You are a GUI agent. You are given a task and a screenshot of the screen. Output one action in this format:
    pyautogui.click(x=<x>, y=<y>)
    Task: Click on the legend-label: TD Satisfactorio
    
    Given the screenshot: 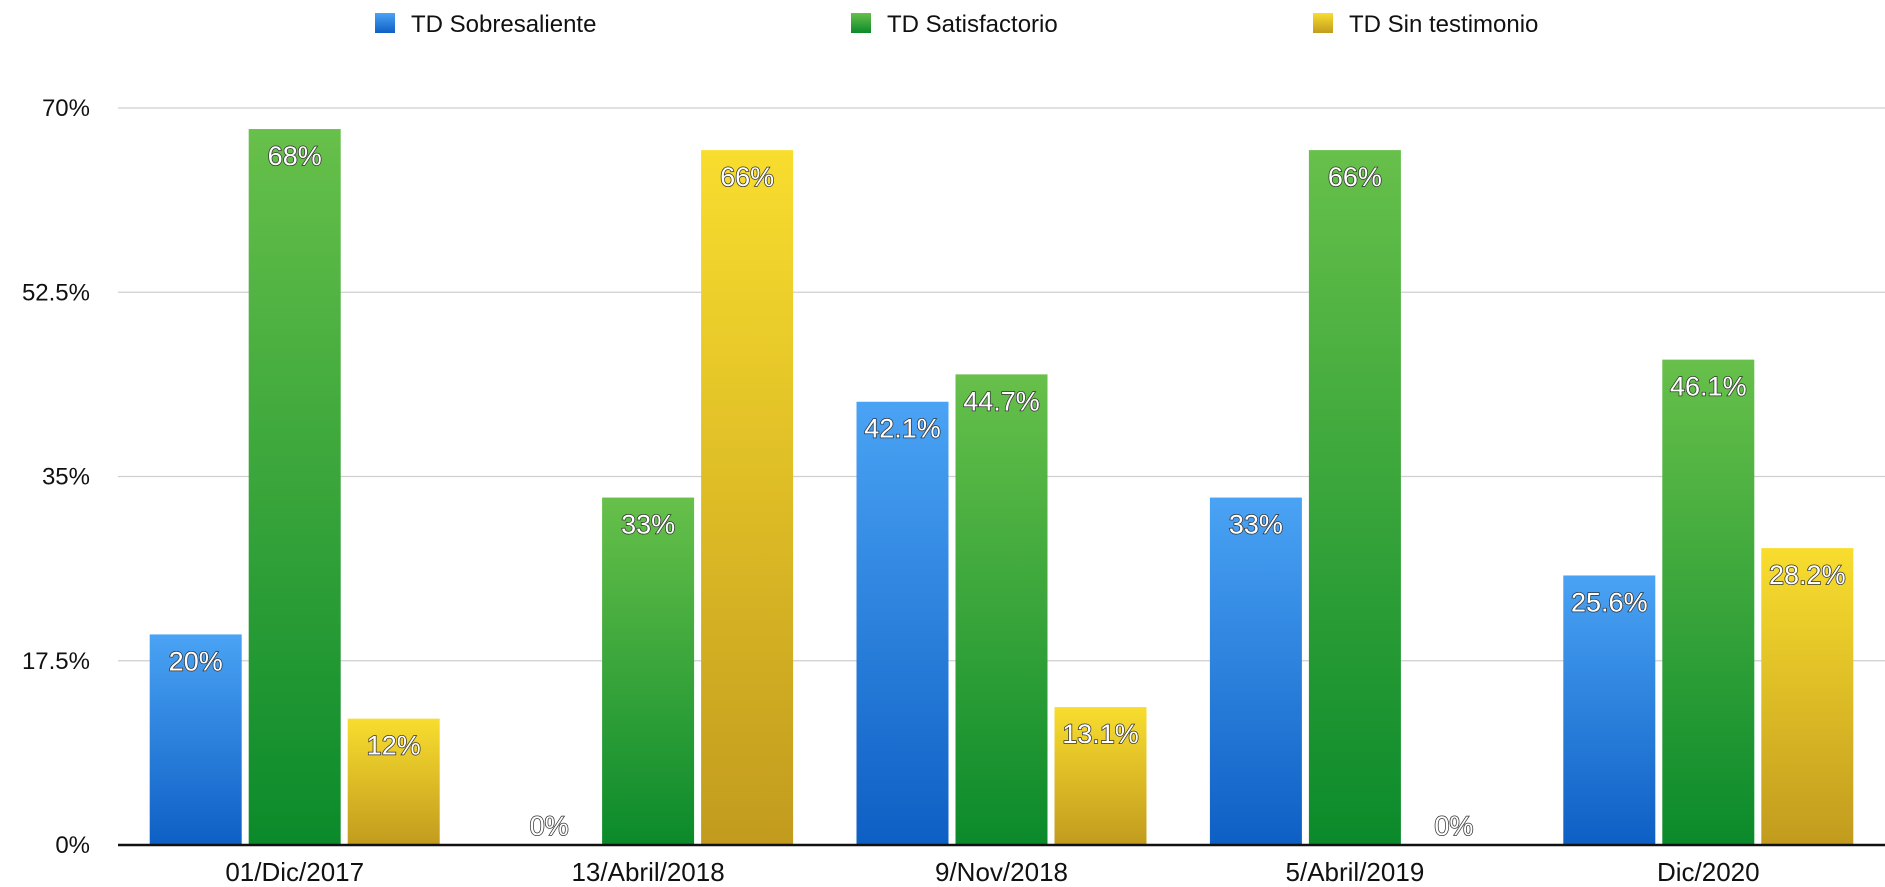 What is the action you would take?
    pyautogui.click(x=972, y=24)
    